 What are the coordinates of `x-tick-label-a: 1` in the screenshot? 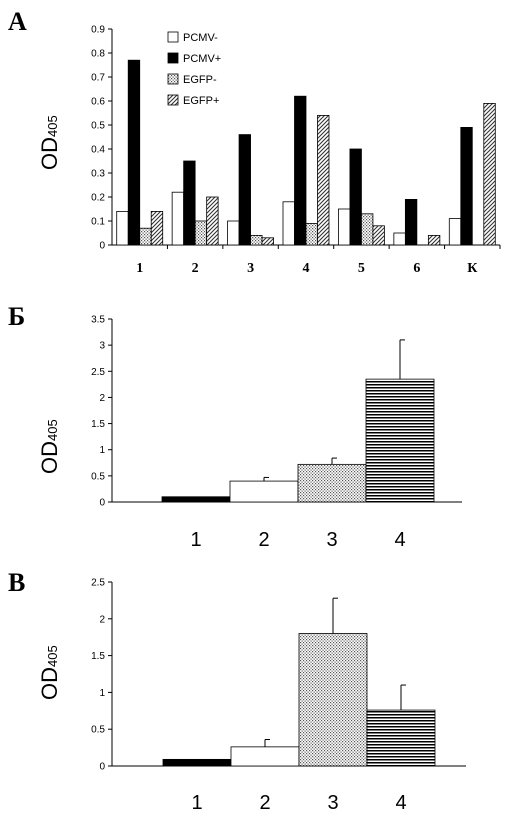 It's located at (139, 268).